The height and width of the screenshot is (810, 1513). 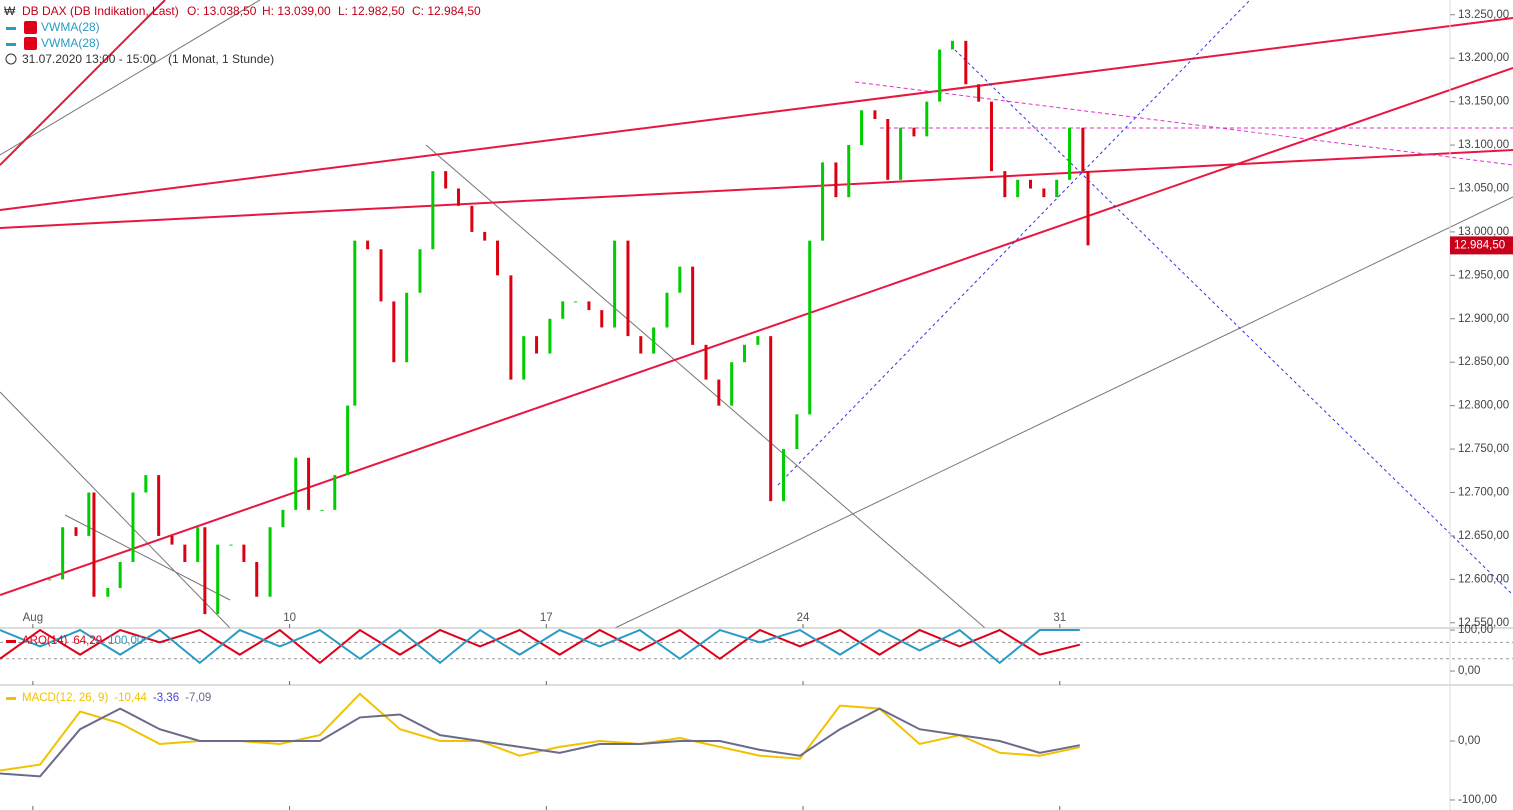 What do you see at coordinates (1483, 579) in the screenshot?
I see `y-tick-label: 12.600,00` at bounding box center [1483, 579].